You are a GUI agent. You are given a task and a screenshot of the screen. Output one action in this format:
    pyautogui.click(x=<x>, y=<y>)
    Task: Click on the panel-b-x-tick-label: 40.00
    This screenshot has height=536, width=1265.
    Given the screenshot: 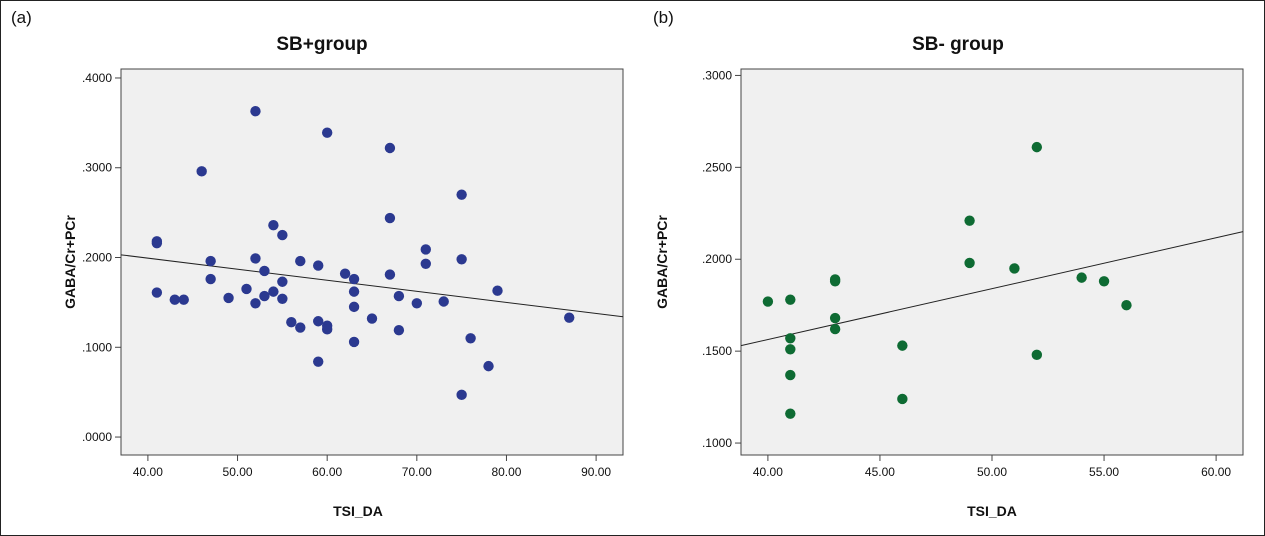 What is the action you would take?
    pyautogui.click(x=768, y=472)
    